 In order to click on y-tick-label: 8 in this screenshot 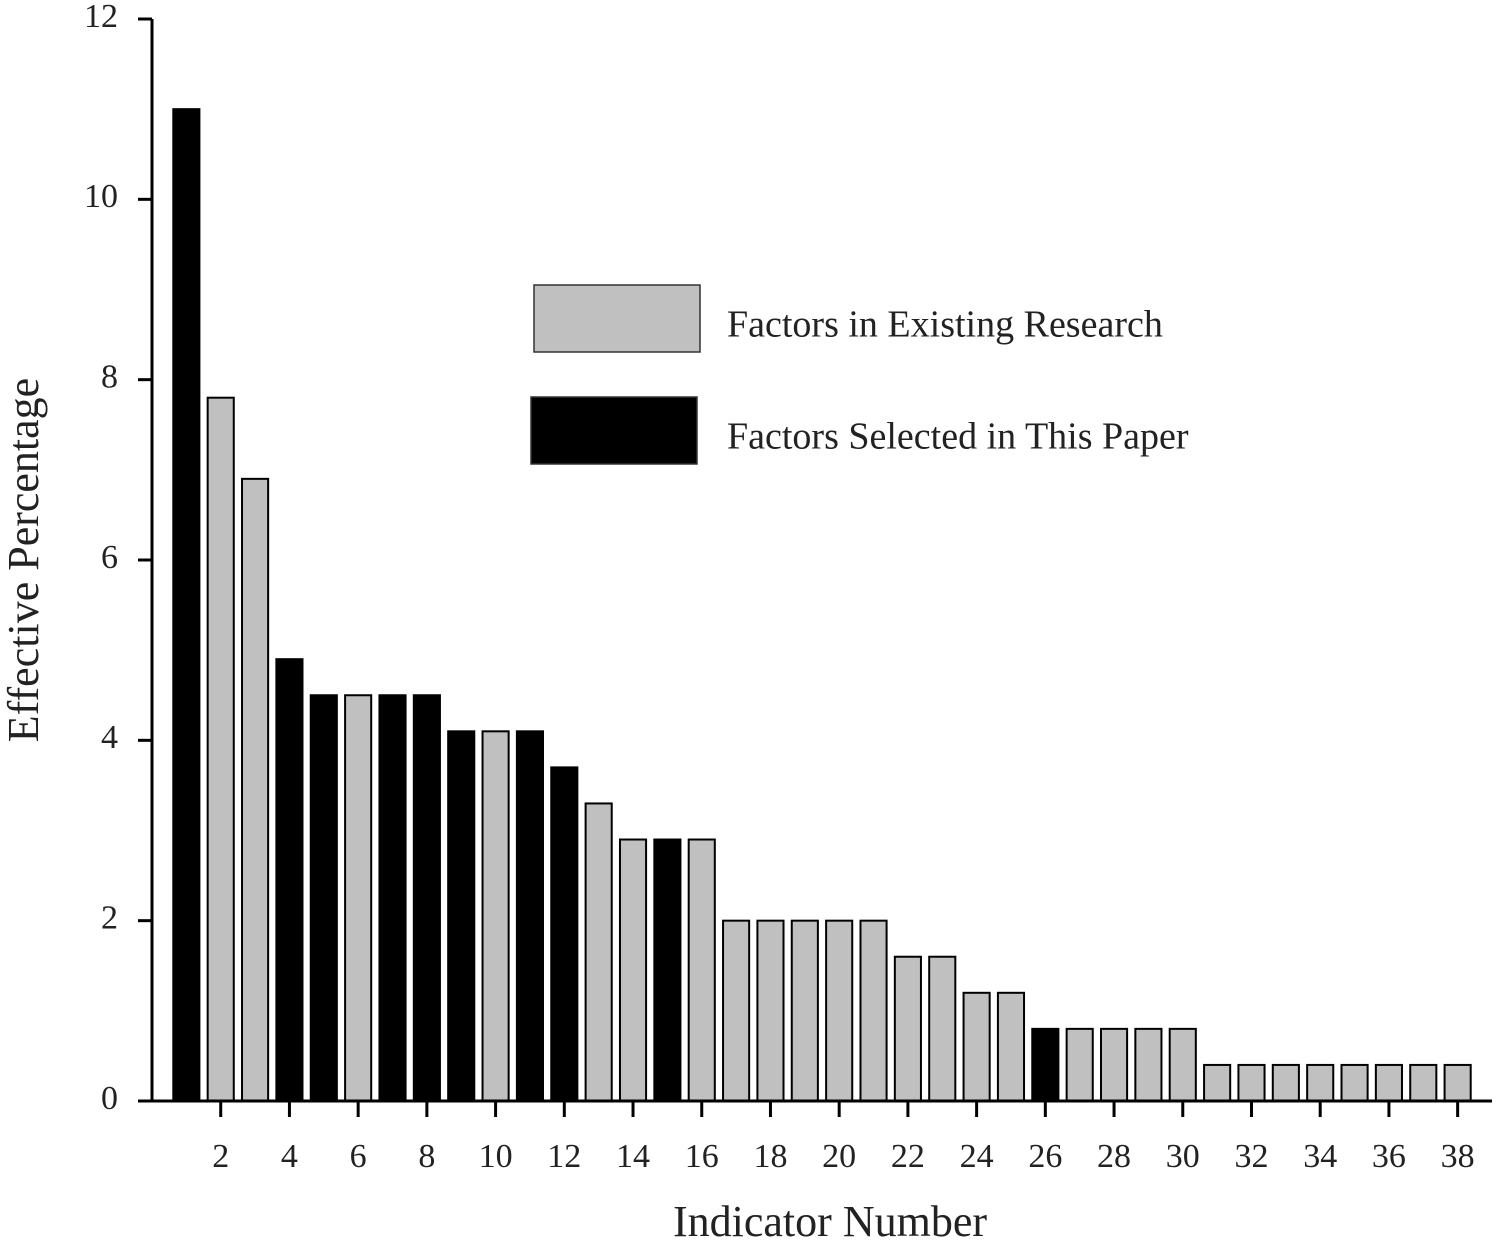, I will do `click(109, 376)`.